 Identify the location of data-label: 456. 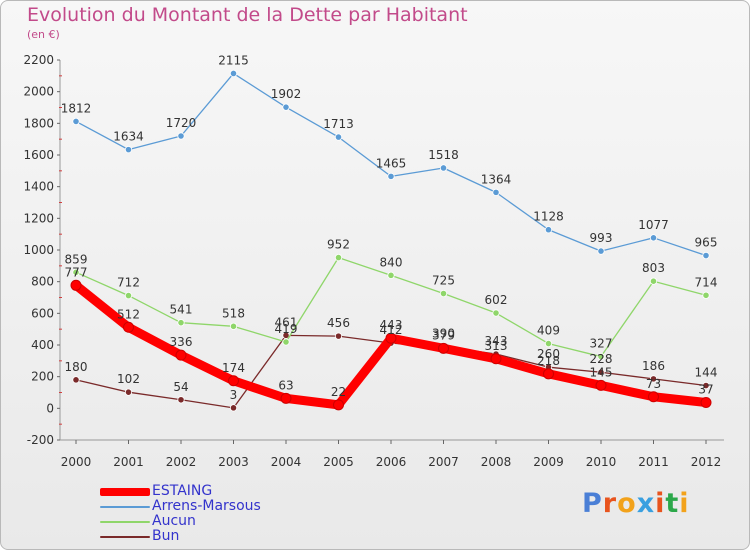
(338, 323).